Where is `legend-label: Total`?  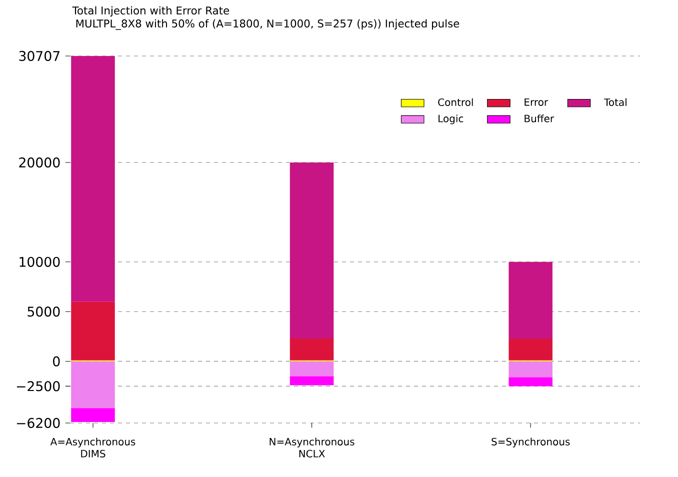 legend-label: Total is located at coordinates (615, 102).